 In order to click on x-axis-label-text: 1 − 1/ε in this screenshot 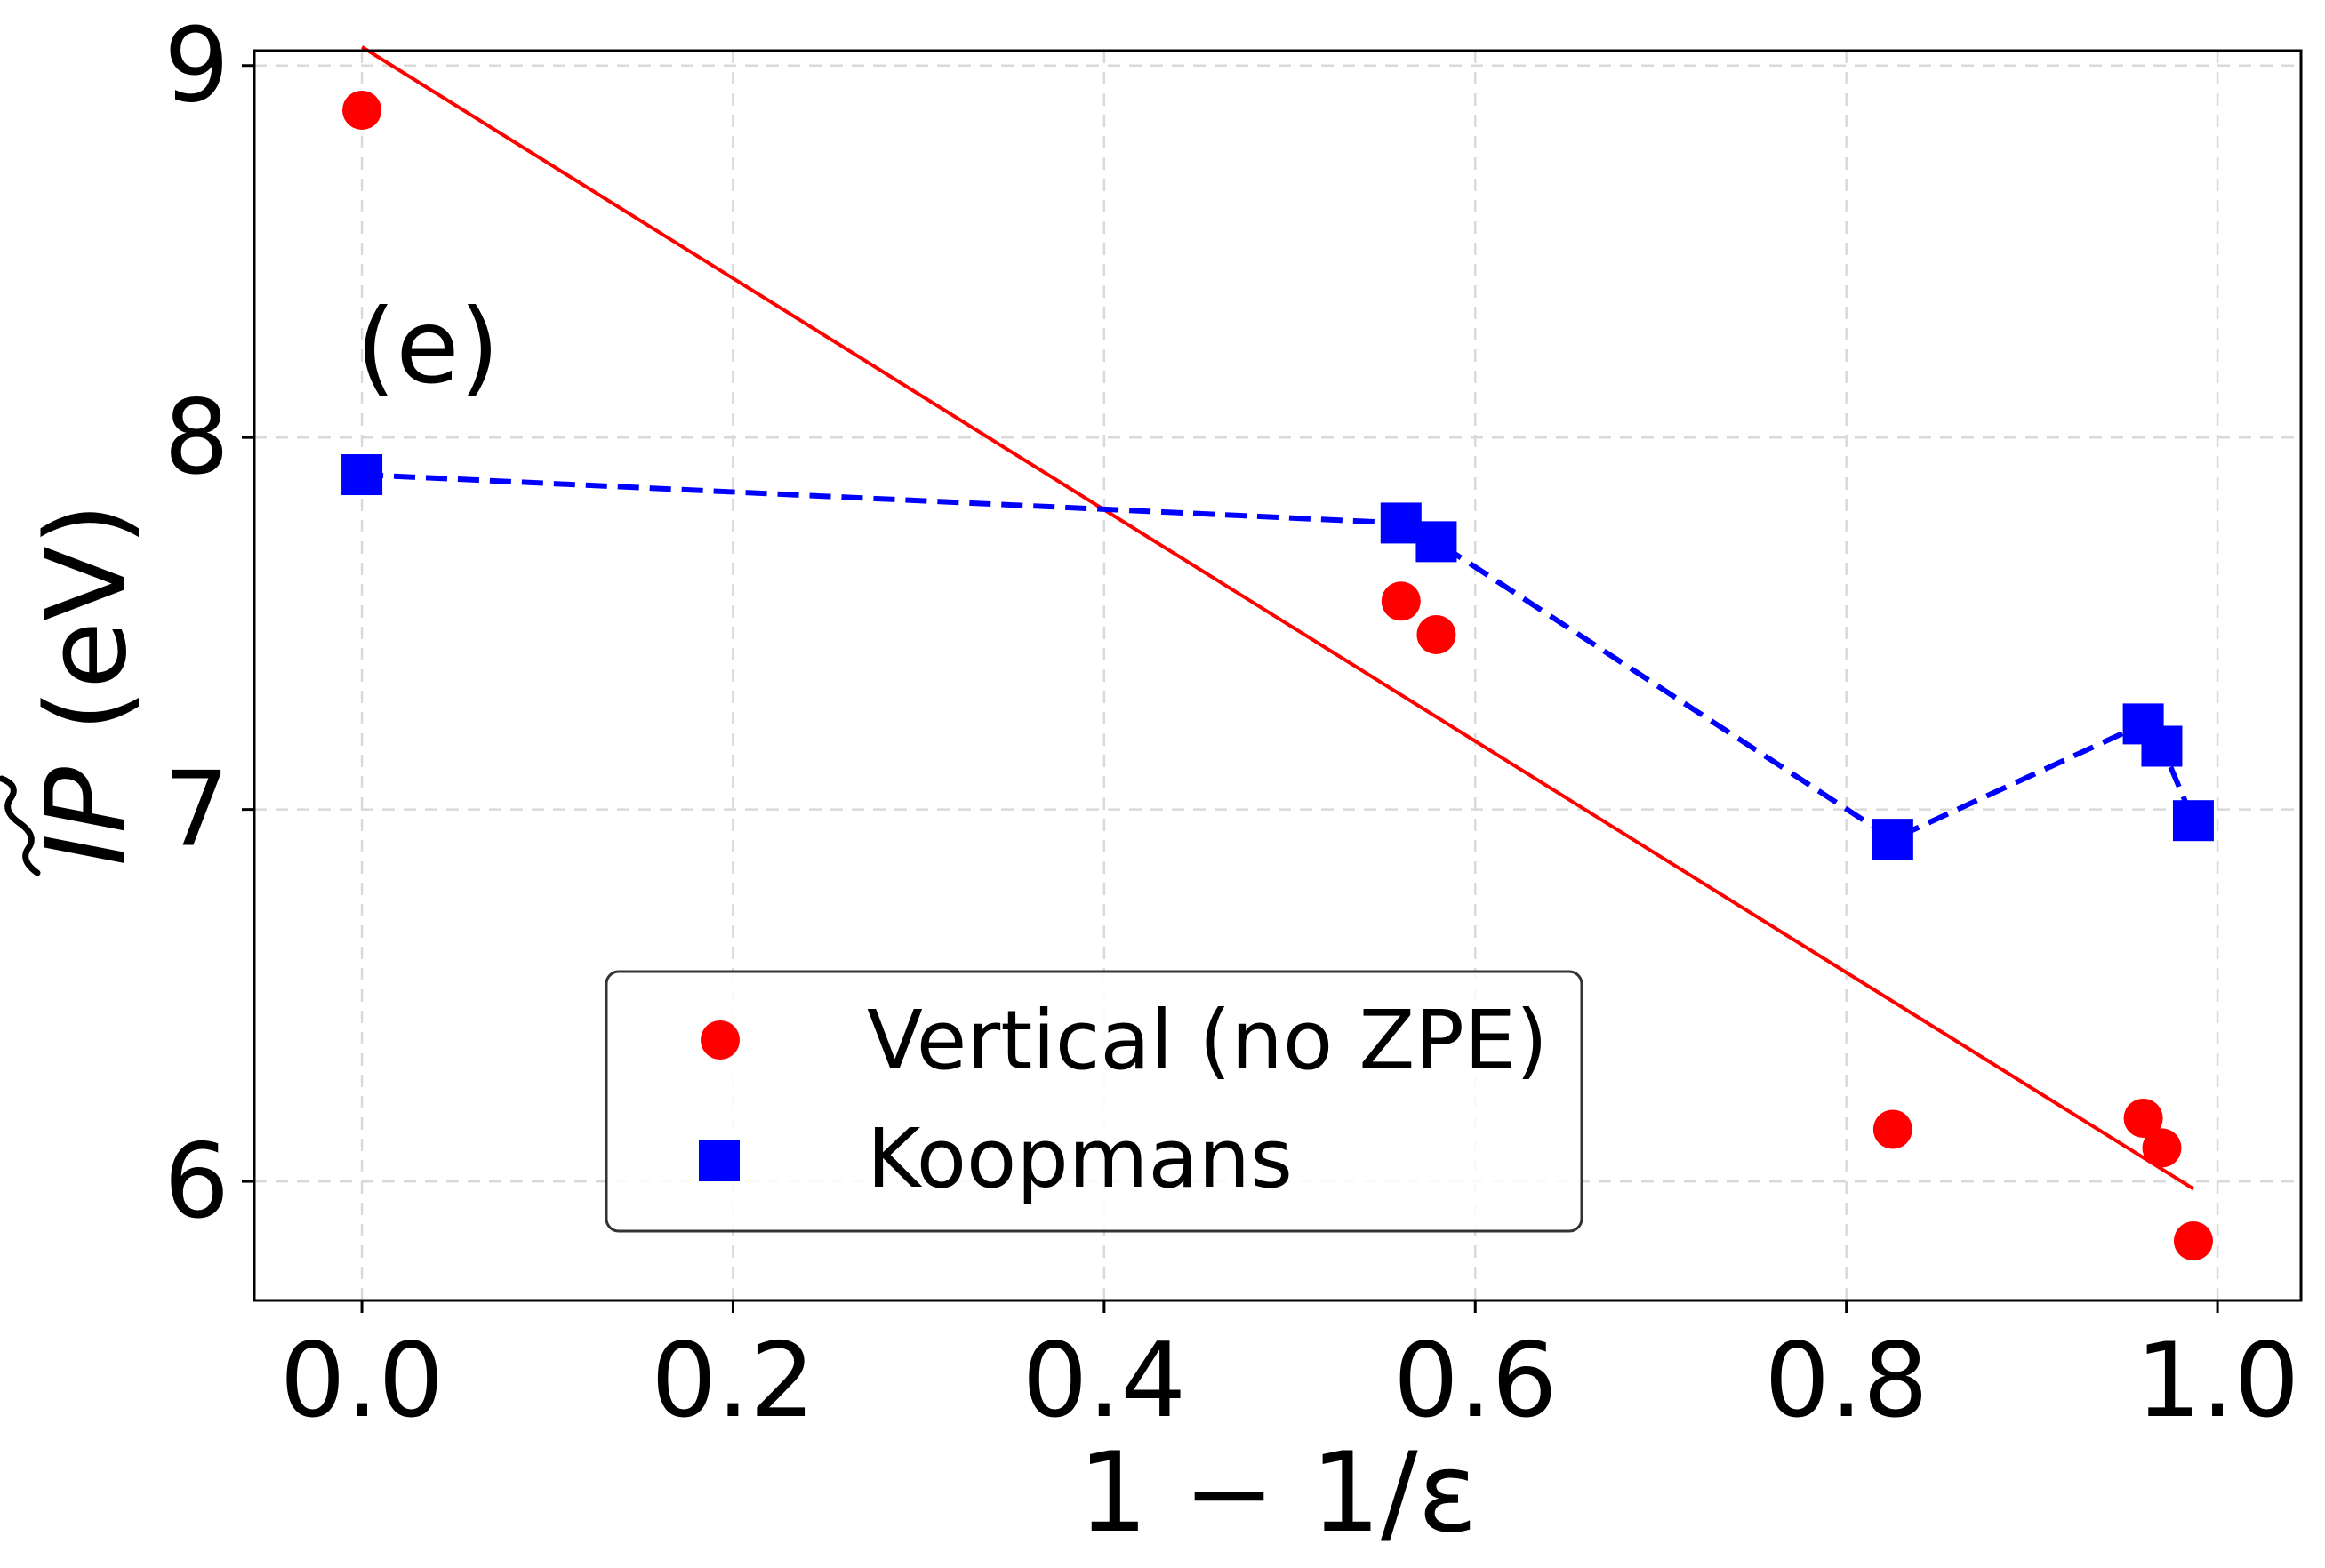, I will do `click(1277, 1493)`.